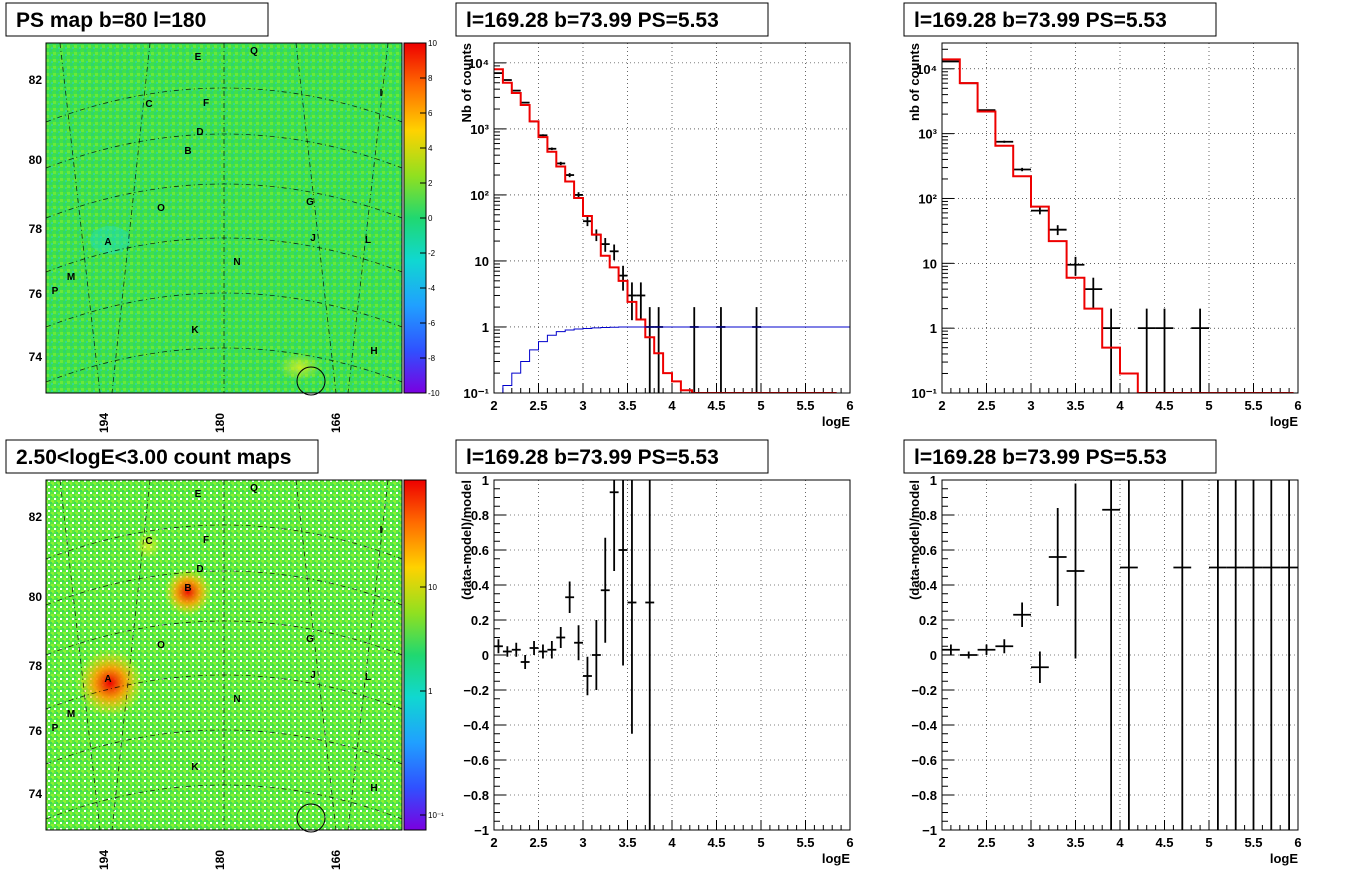 This screenshot has width=1348, height=880. I want to click on model-histogram-line, so click(665, 230).